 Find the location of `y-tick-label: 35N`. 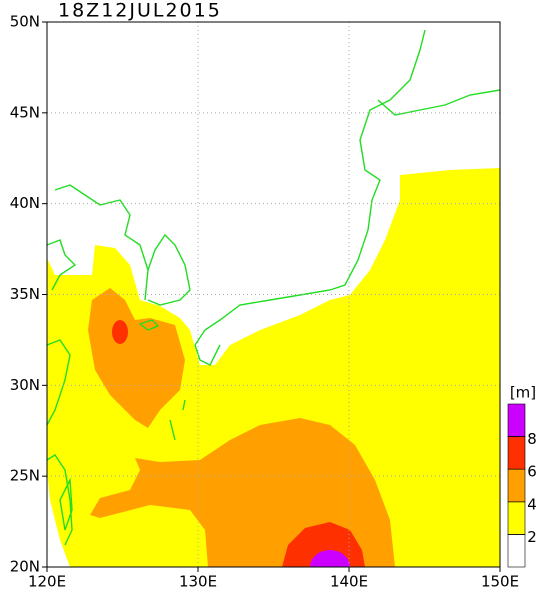

y-tick-label: 35N is located at coordinates (25, 294).